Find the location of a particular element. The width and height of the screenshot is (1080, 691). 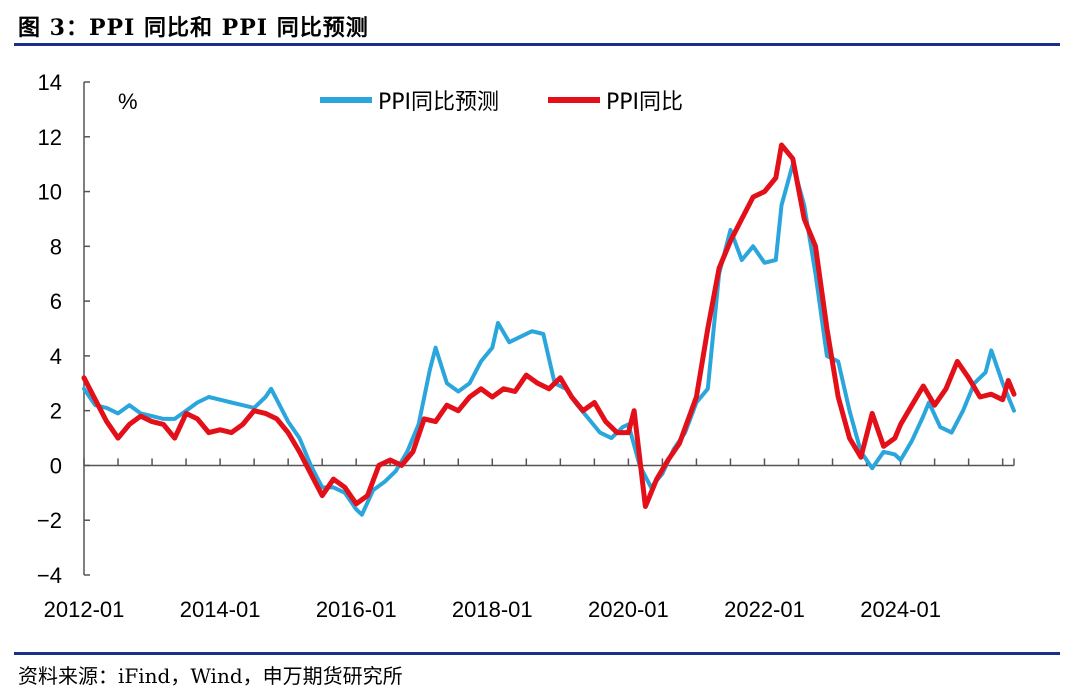

y-tick-label: 6 is located at coordinates (56, 301).